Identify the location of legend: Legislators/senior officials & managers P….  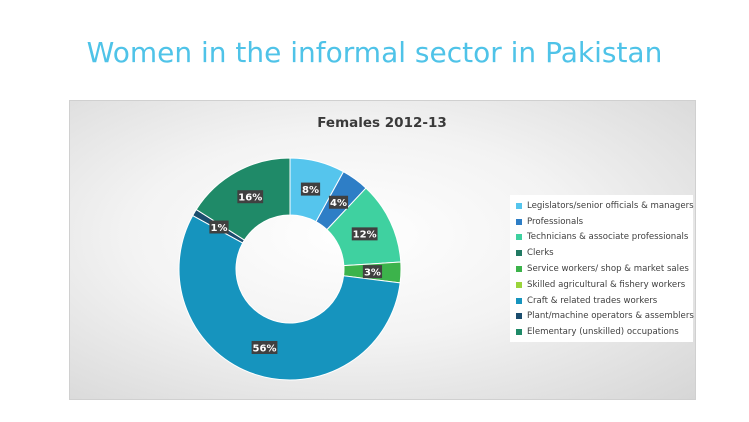
(602, 269).